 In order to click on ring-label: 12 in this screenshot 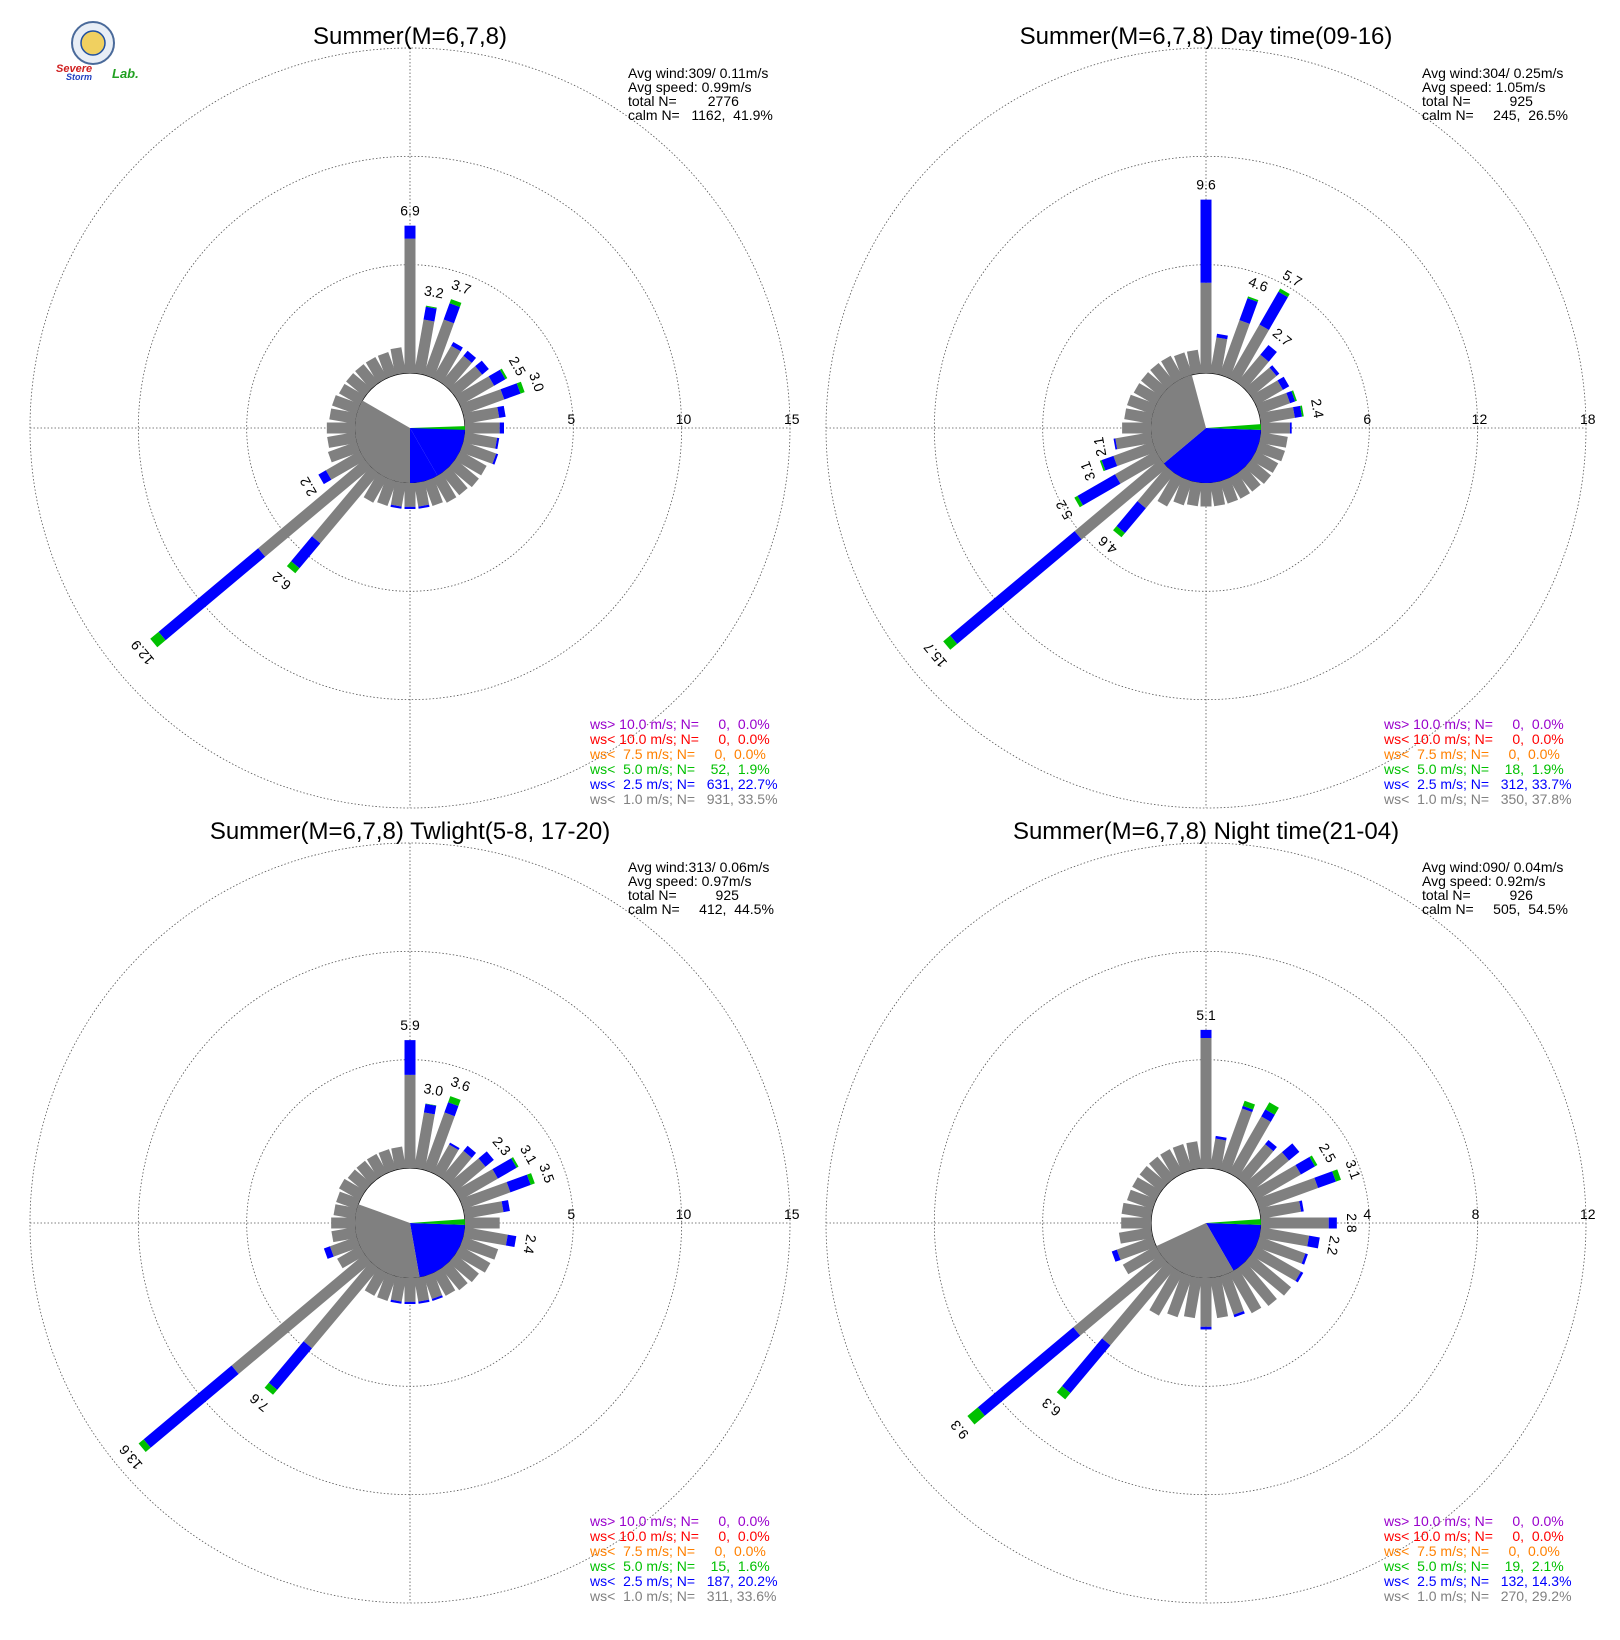, I will do `click(1480, 419)`.